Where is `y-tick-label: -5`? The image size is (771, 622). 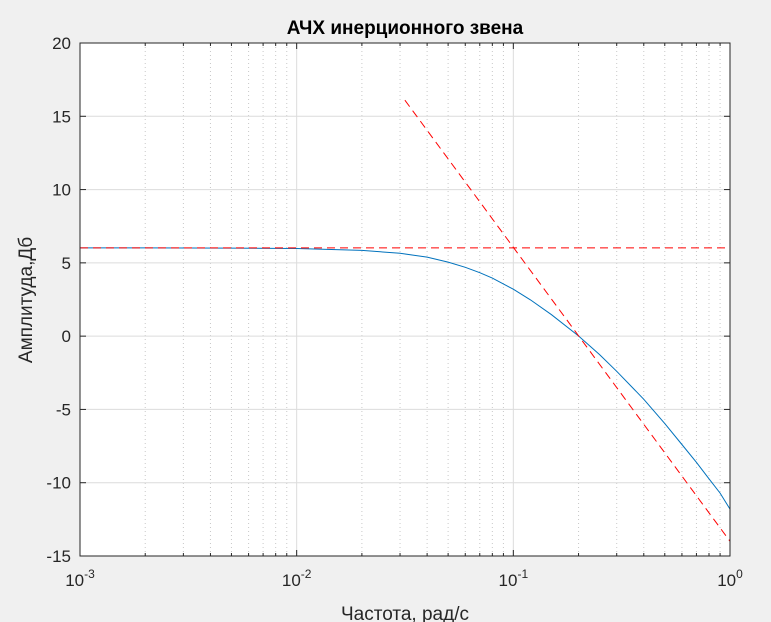 y-tick-label: -5 is located at coordinates (63, 409).